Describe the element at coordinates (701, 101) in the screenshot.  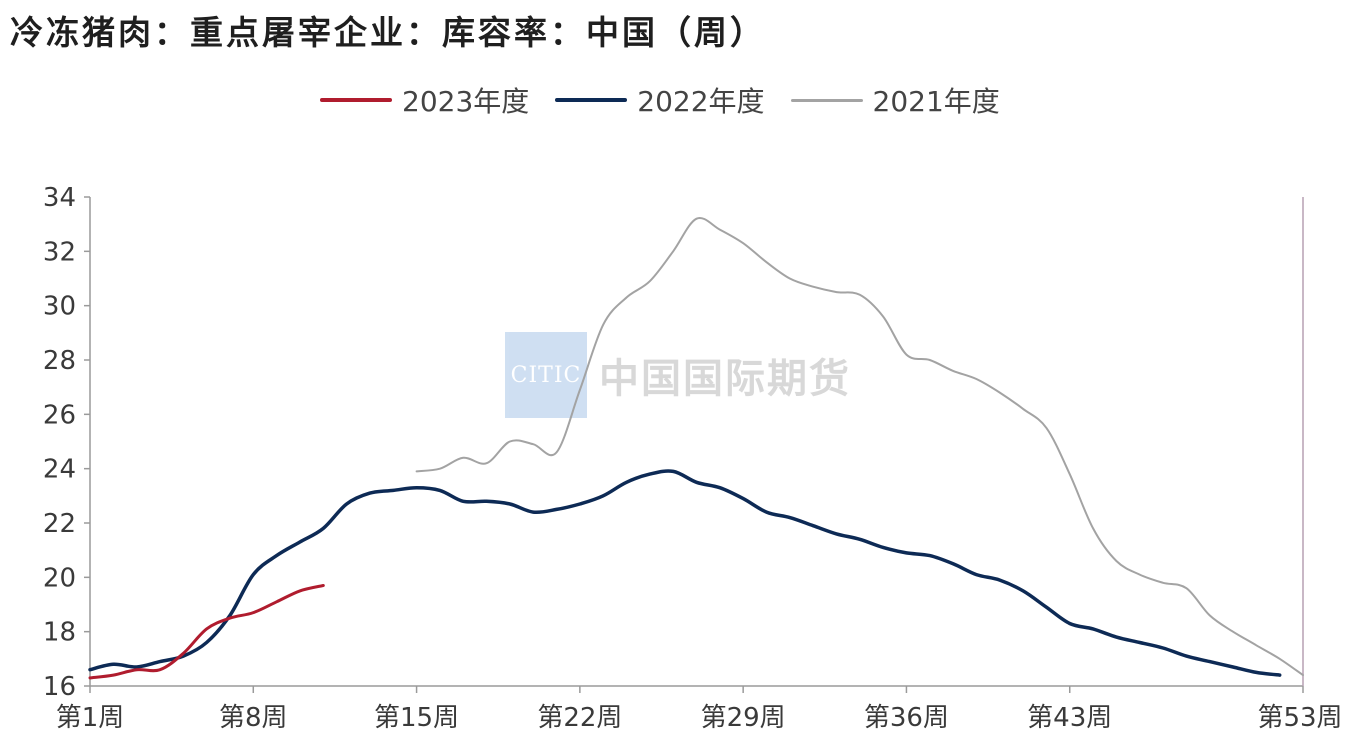
I see `legend-label-2022: 2022年度` at that location.